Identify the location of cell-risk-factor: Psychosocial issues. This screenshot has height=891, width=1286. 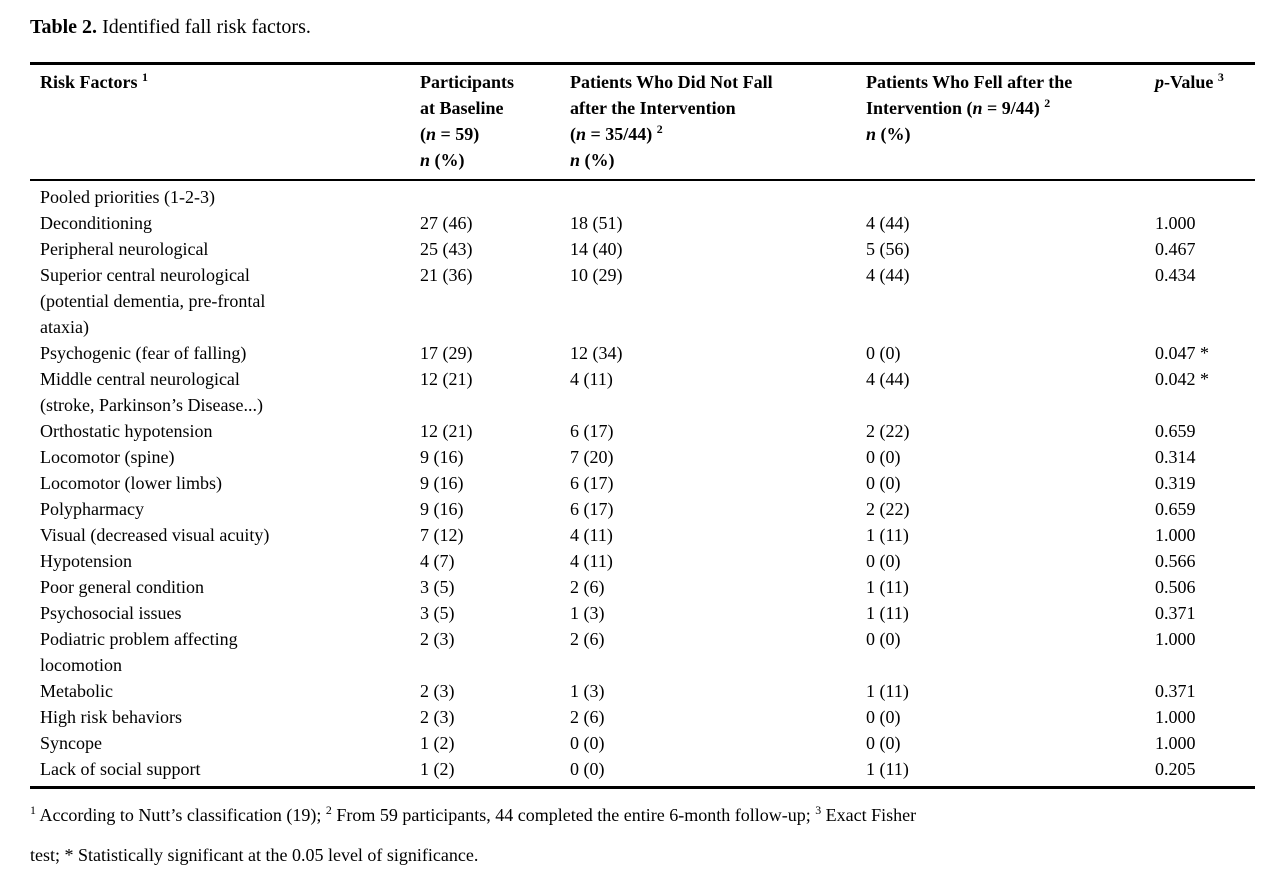
(111, 613).